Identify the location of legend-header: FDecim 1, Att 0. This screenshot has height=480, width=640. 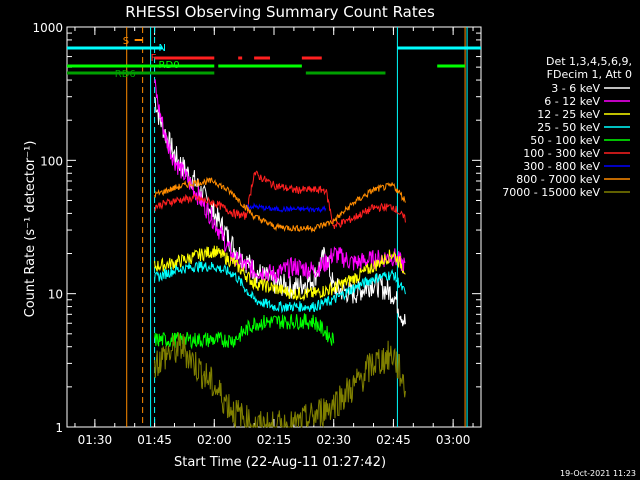
(589, 74).